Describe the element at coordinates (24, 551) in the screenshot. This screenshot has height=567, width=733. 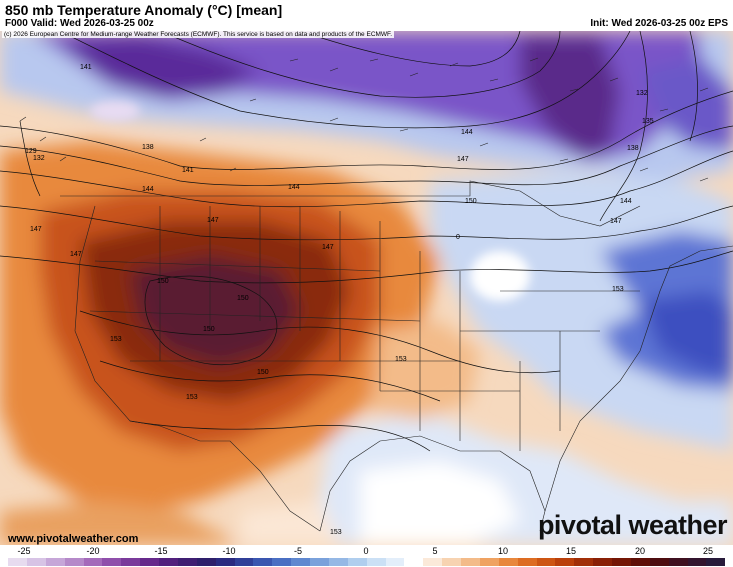
I see `colorbar-tick: -25` at that location.